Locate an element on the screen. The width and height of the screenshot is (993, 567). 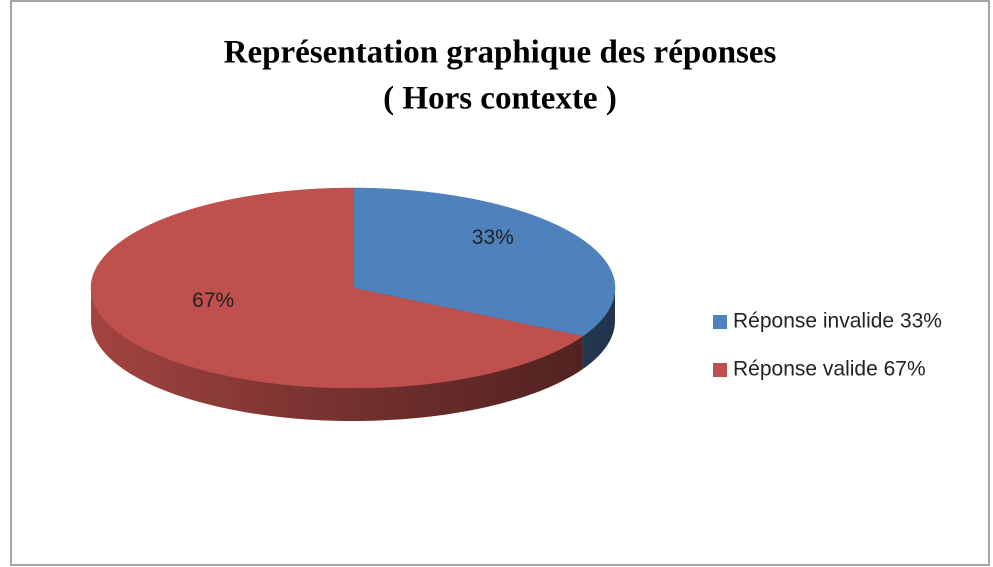
legend-label: Réponse valide 67% is located at coordinates (829, 369).